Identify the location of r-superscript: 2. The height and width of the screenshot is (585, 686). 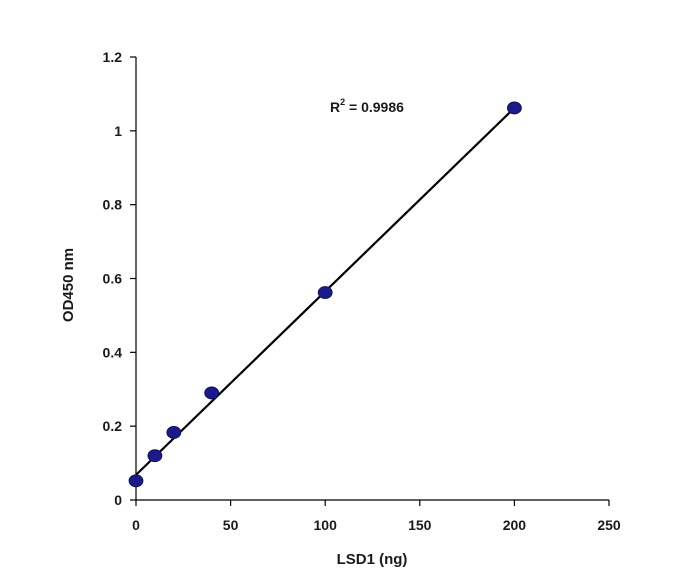
(342, 102).